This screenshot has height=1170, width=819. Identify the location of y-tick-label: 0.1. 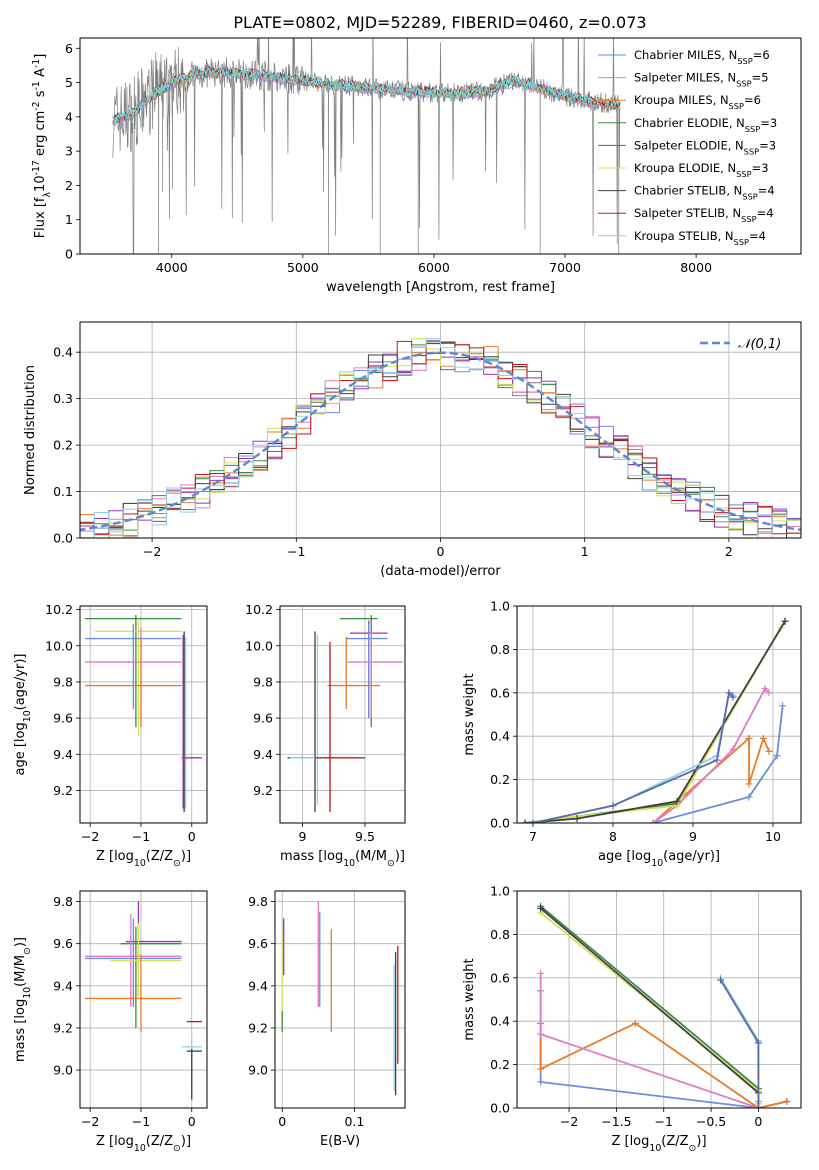
(63, 491).